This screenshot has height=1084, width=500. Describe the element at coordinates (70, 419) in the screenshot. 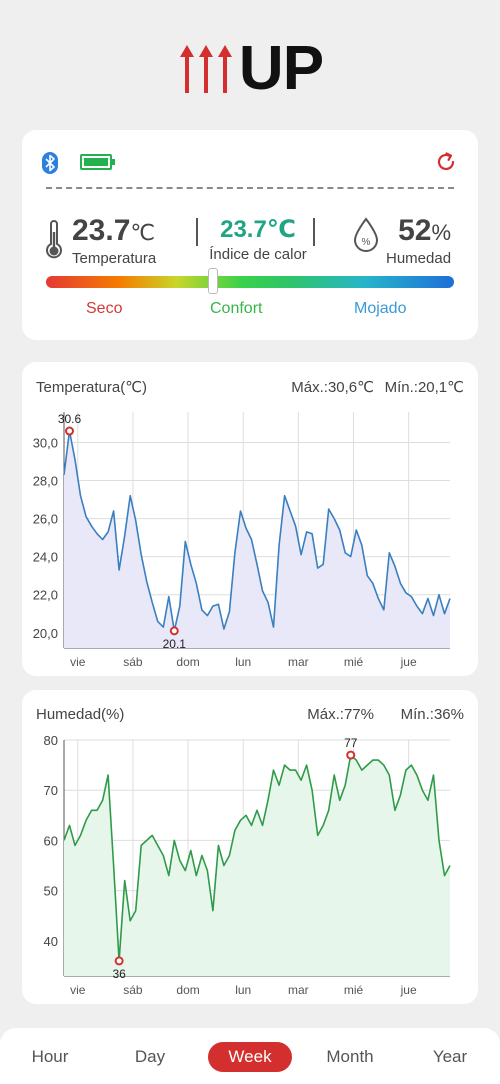

I see `max-point-label: 30.6` at that location.